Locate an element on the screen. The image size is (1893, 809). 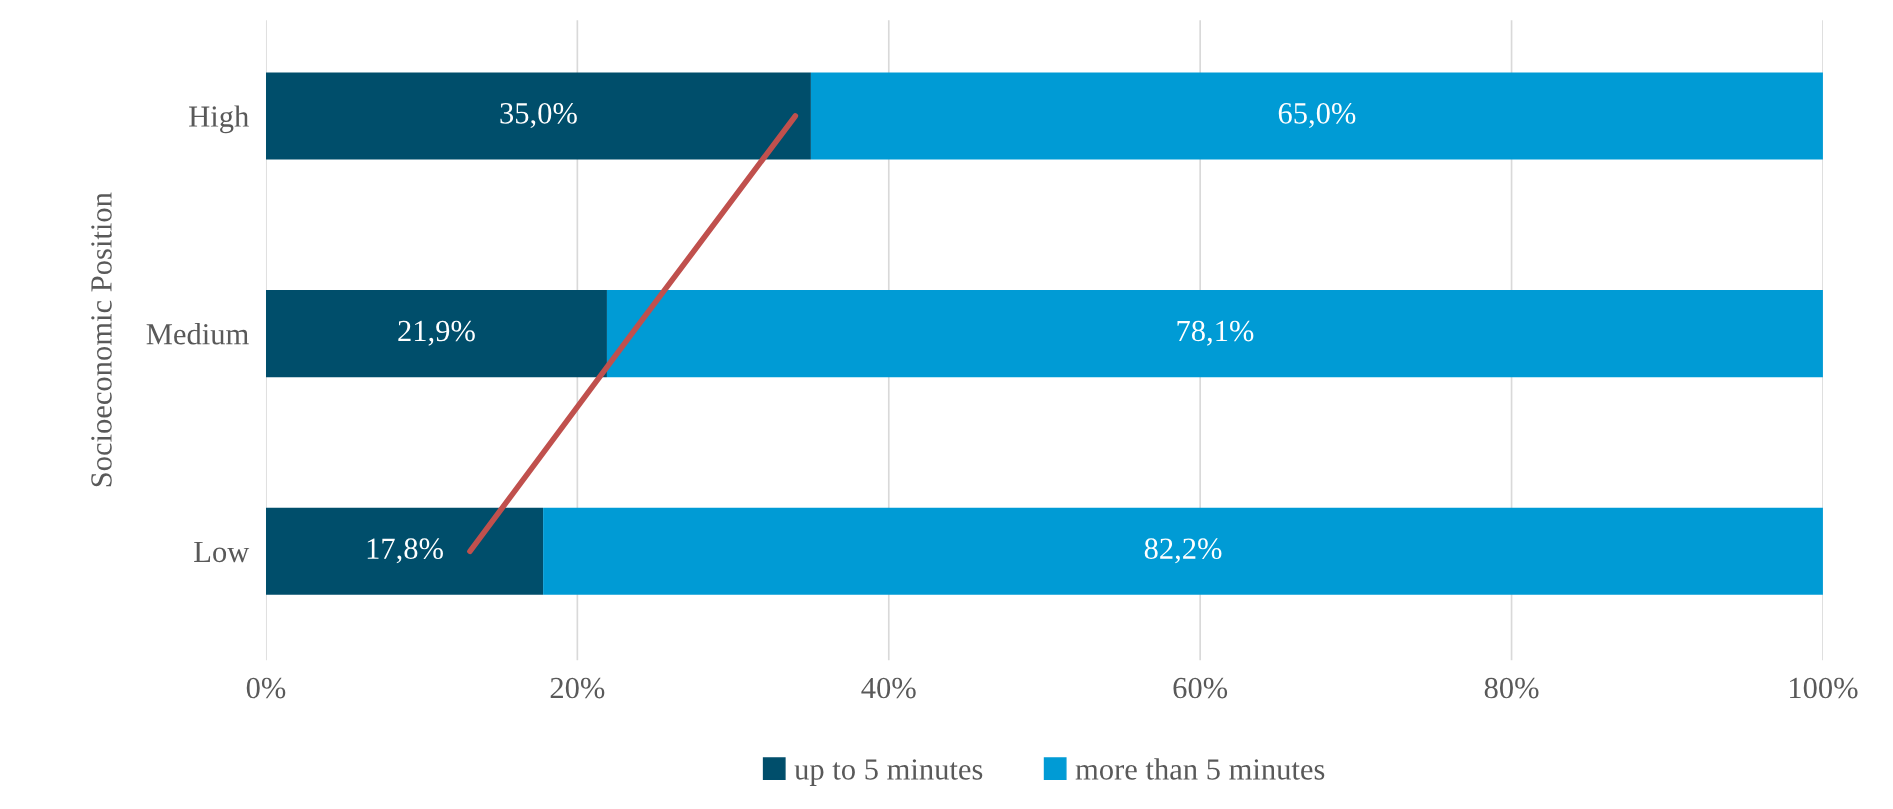
x-tick-label: 20% is located at coordinates (577, 688).